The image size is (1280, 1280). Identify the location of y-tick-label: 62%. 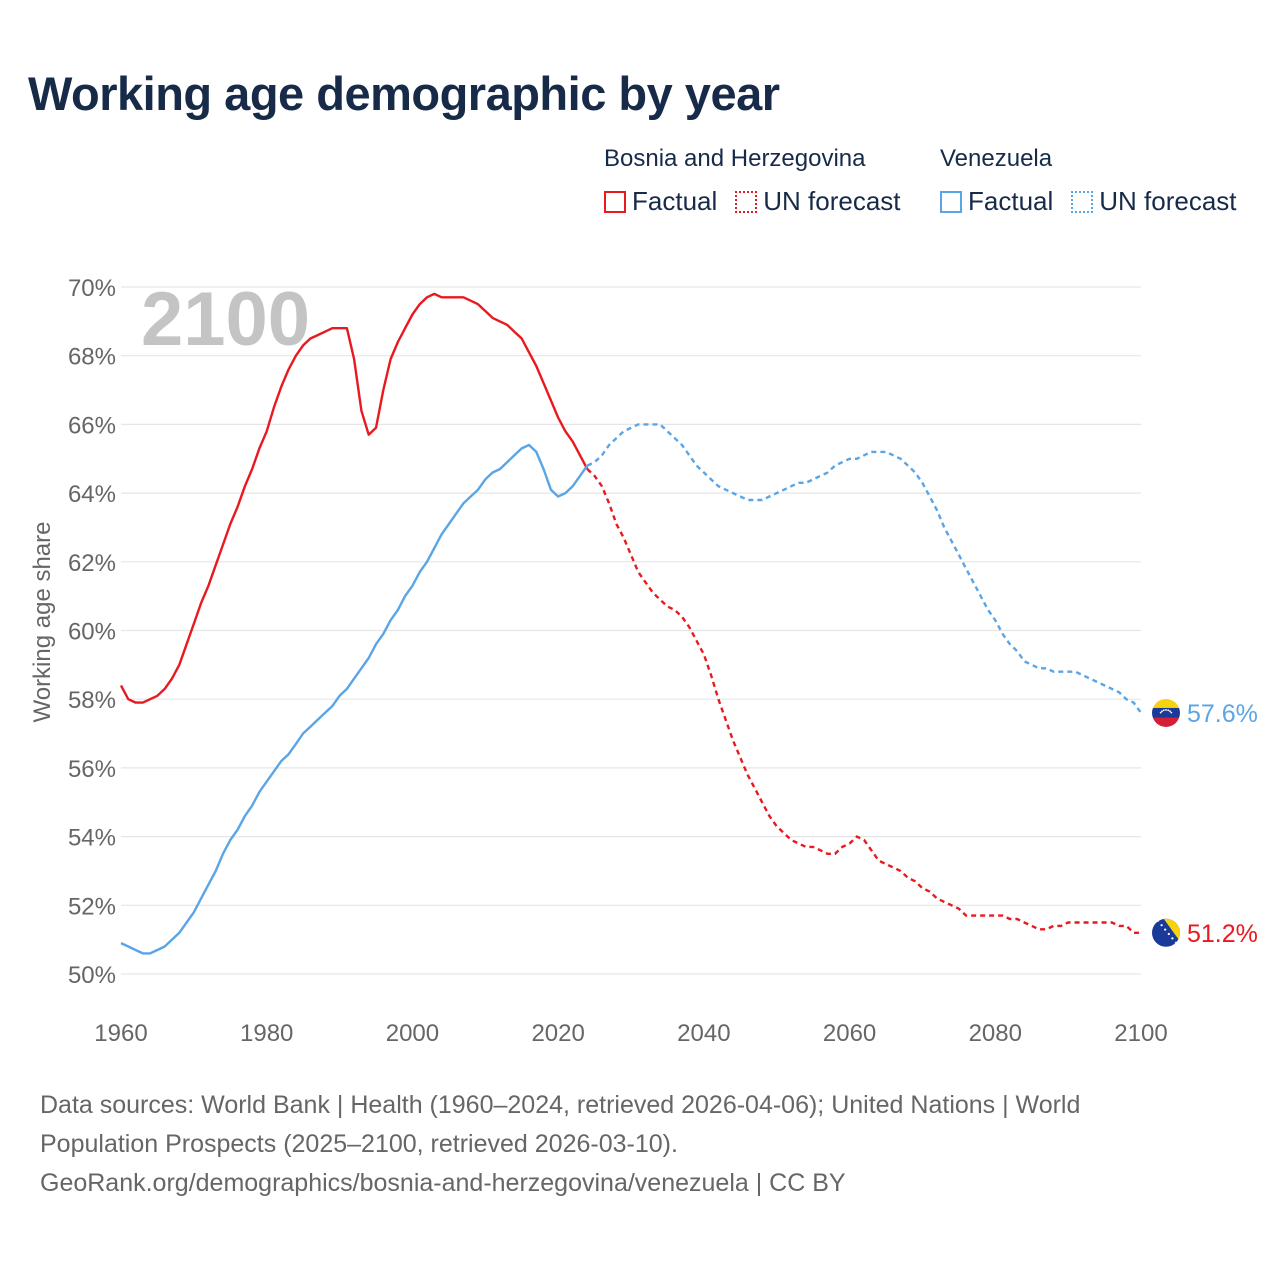
(92, 563).